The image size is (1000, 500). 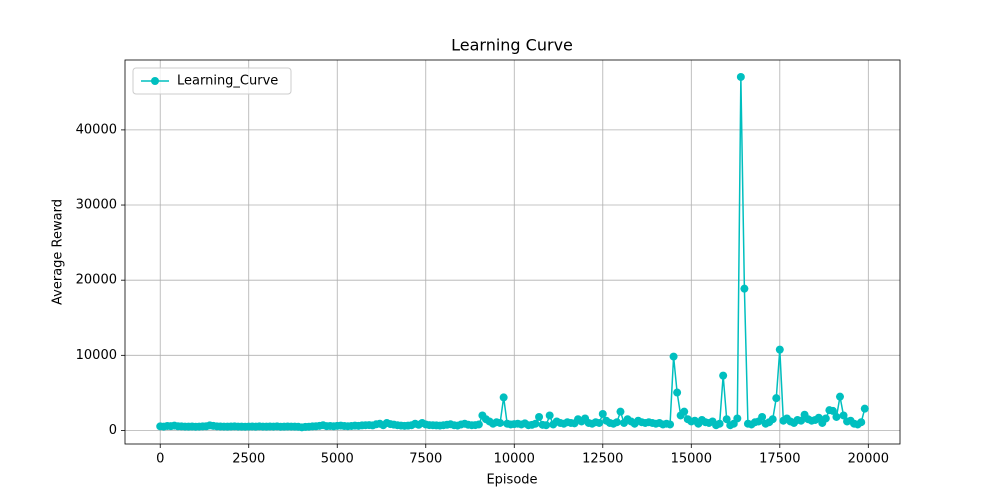 I want to click on legend-marker, so click(x=155, y=81).